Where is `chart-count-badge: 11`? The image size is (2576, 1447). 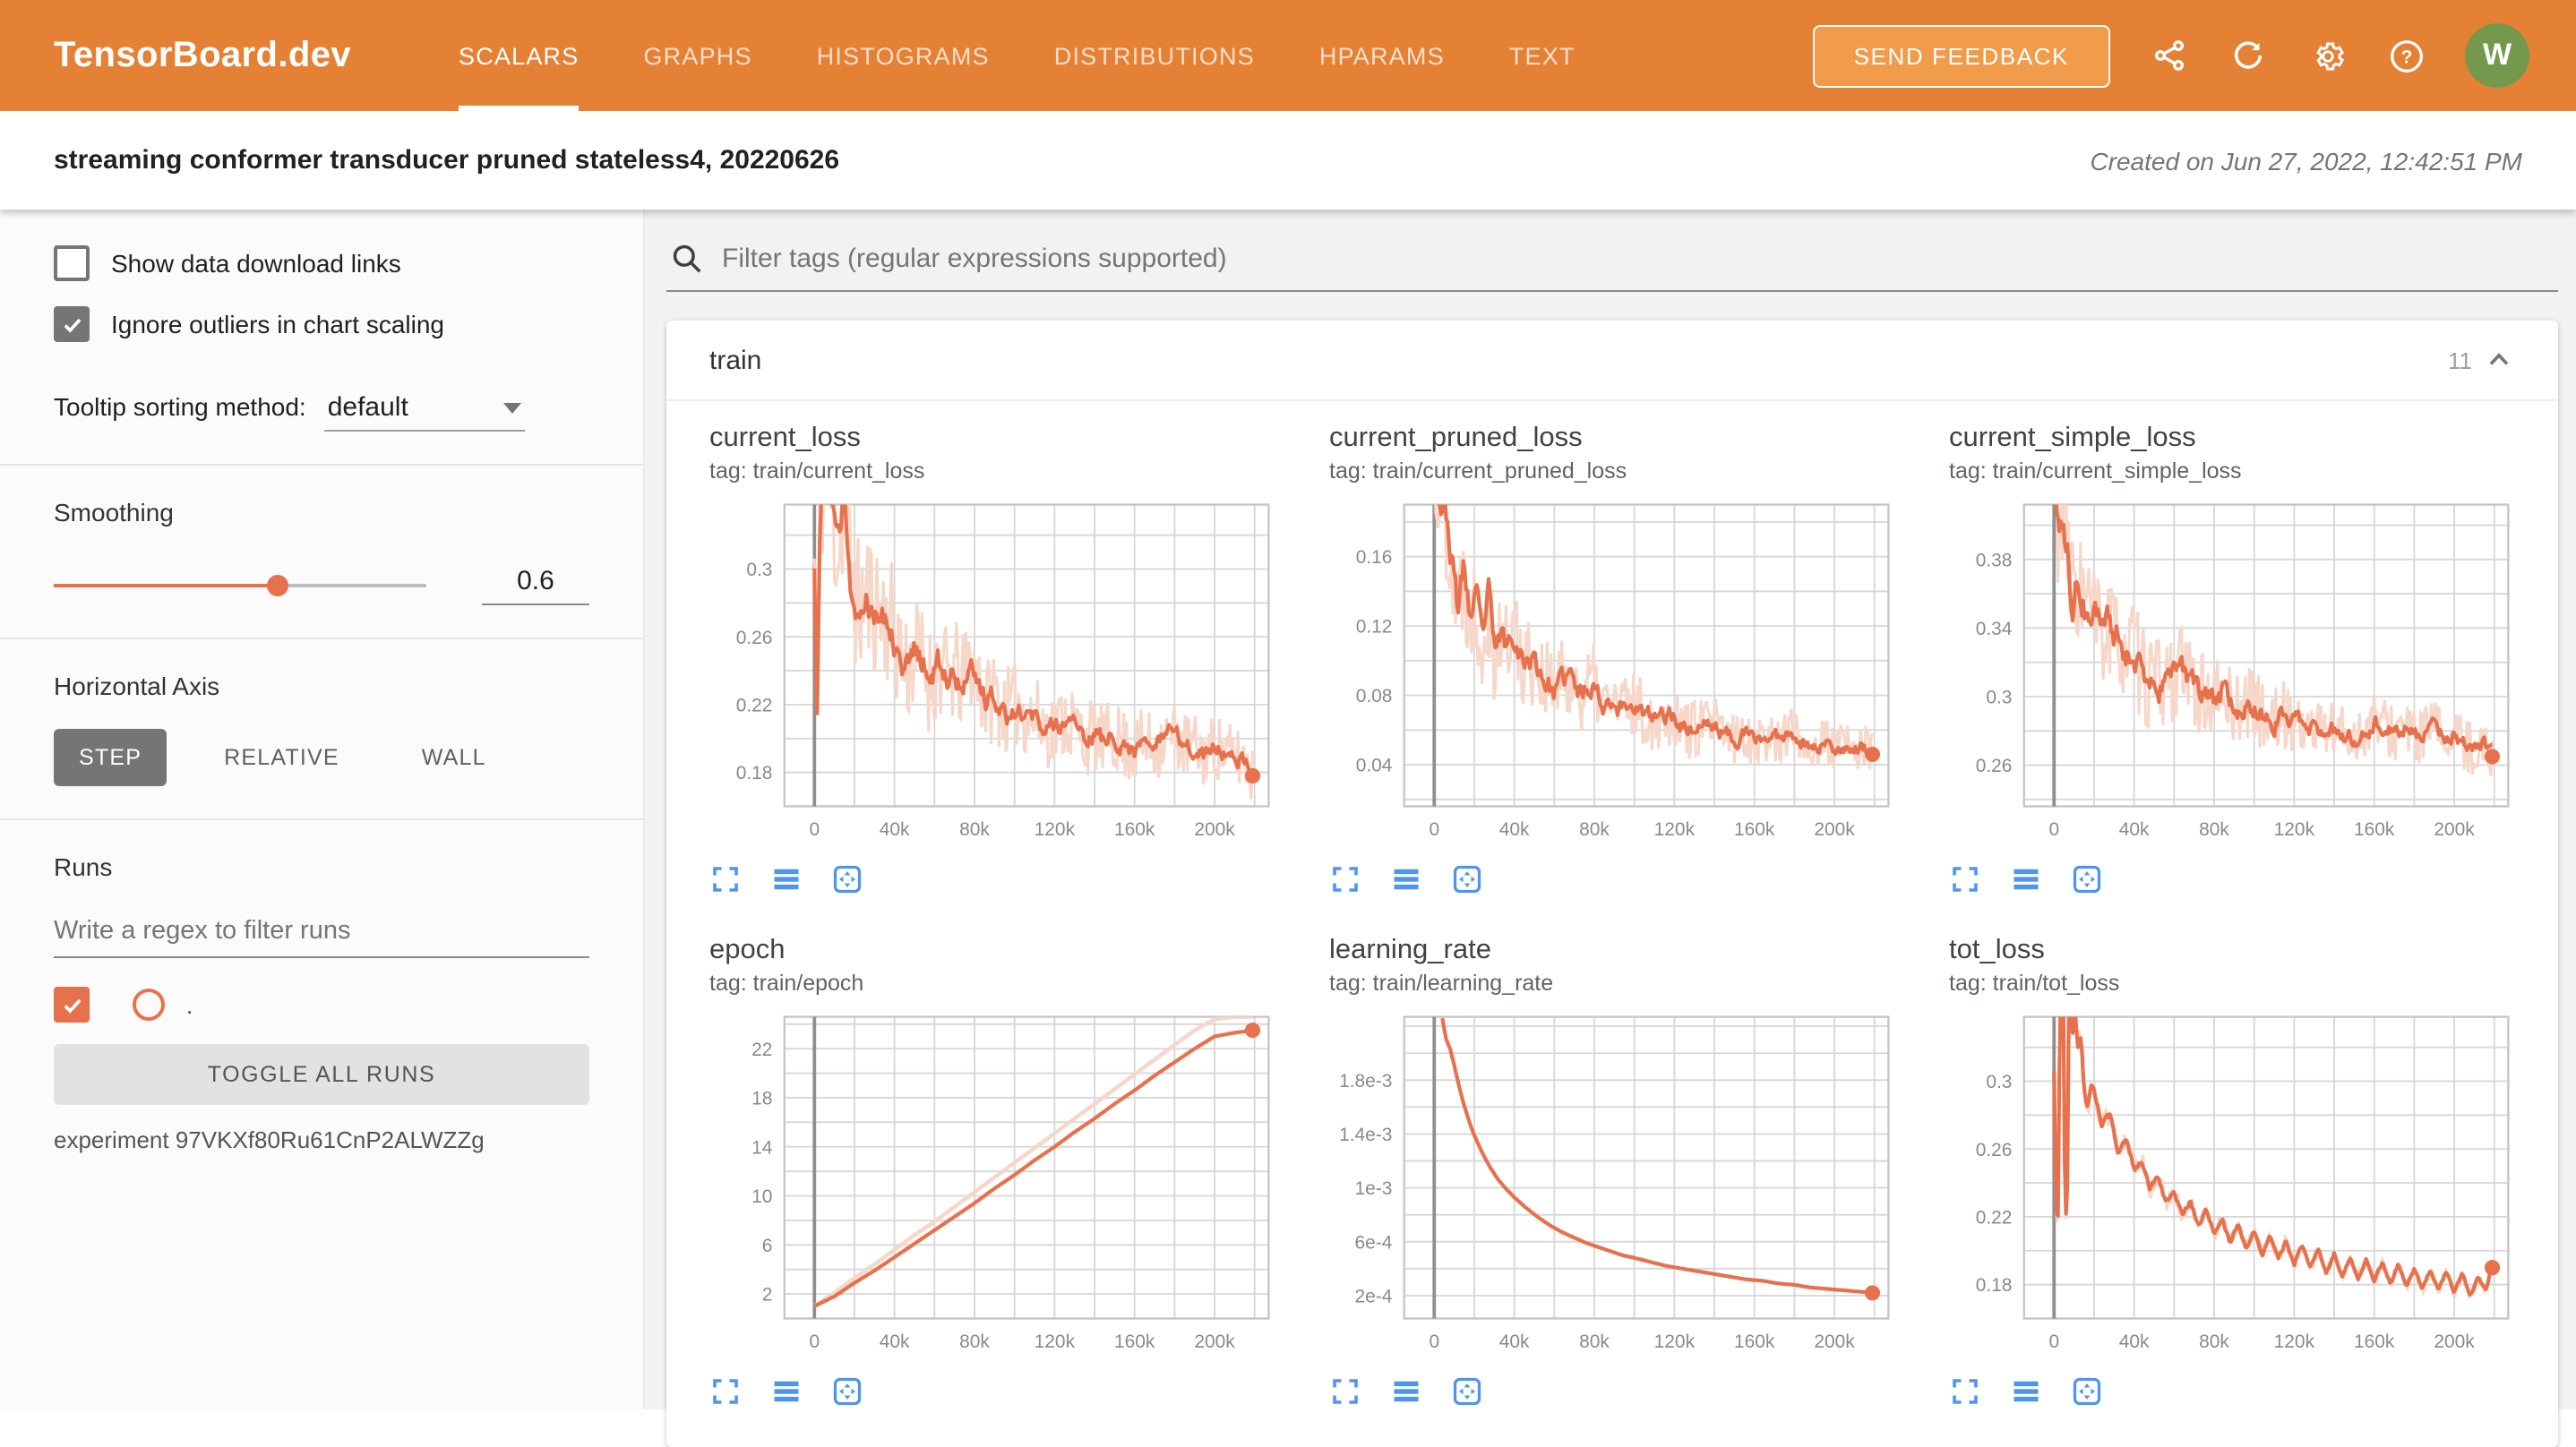 chart-count-badge: 11 is located at coordinates (2460, 360).